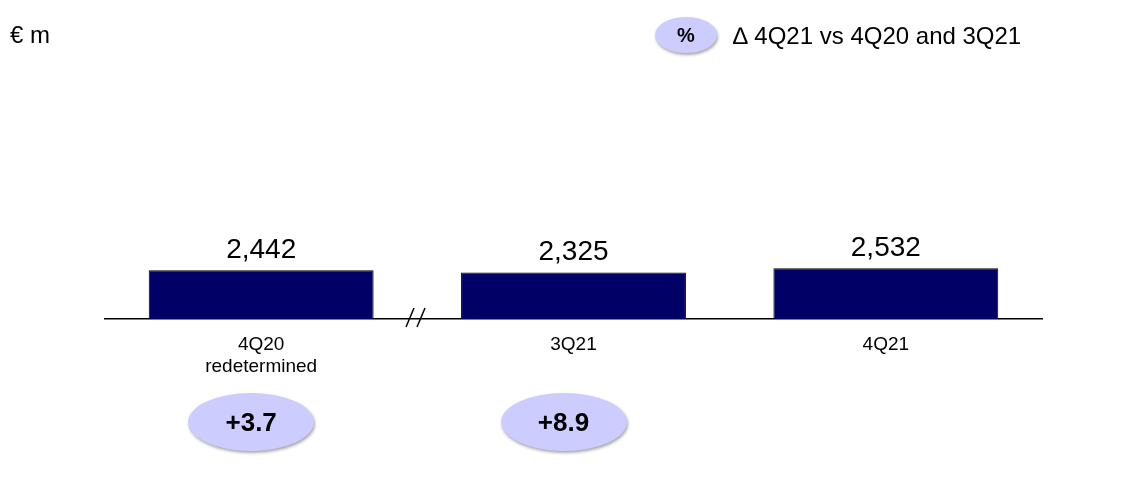 This screenshot has height=484, width=1129. What do you see at coordinates (261, 248) in the screenshot?
I see `data-label: 2,442` at bounding box center [261, 248].